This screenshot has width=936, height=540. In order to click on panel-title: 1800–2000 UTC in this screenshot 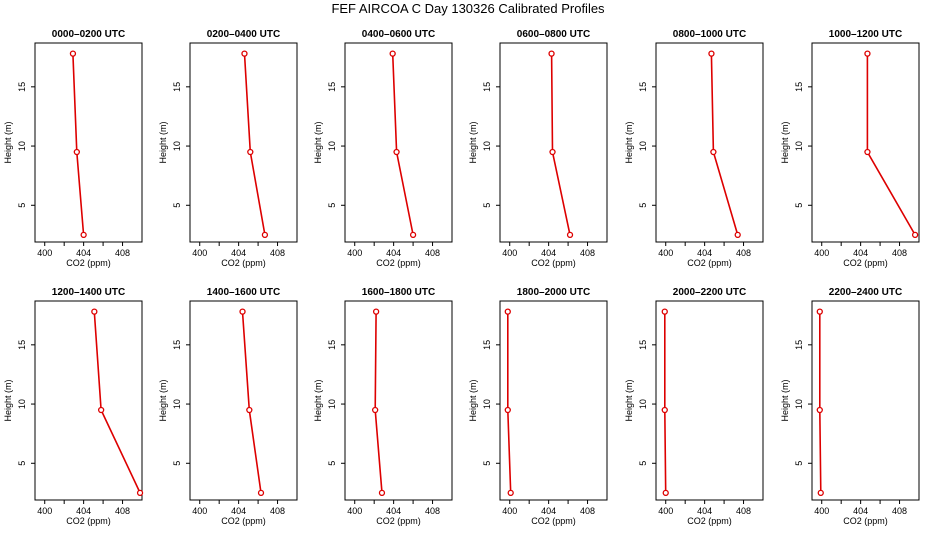, I will do `click(553, 292)`.